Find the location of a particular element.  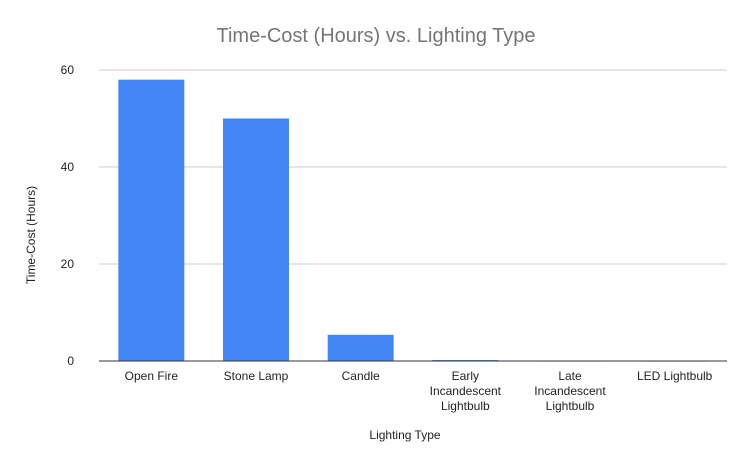

y-tick-label: 0 is located at coordinates (70, 361).